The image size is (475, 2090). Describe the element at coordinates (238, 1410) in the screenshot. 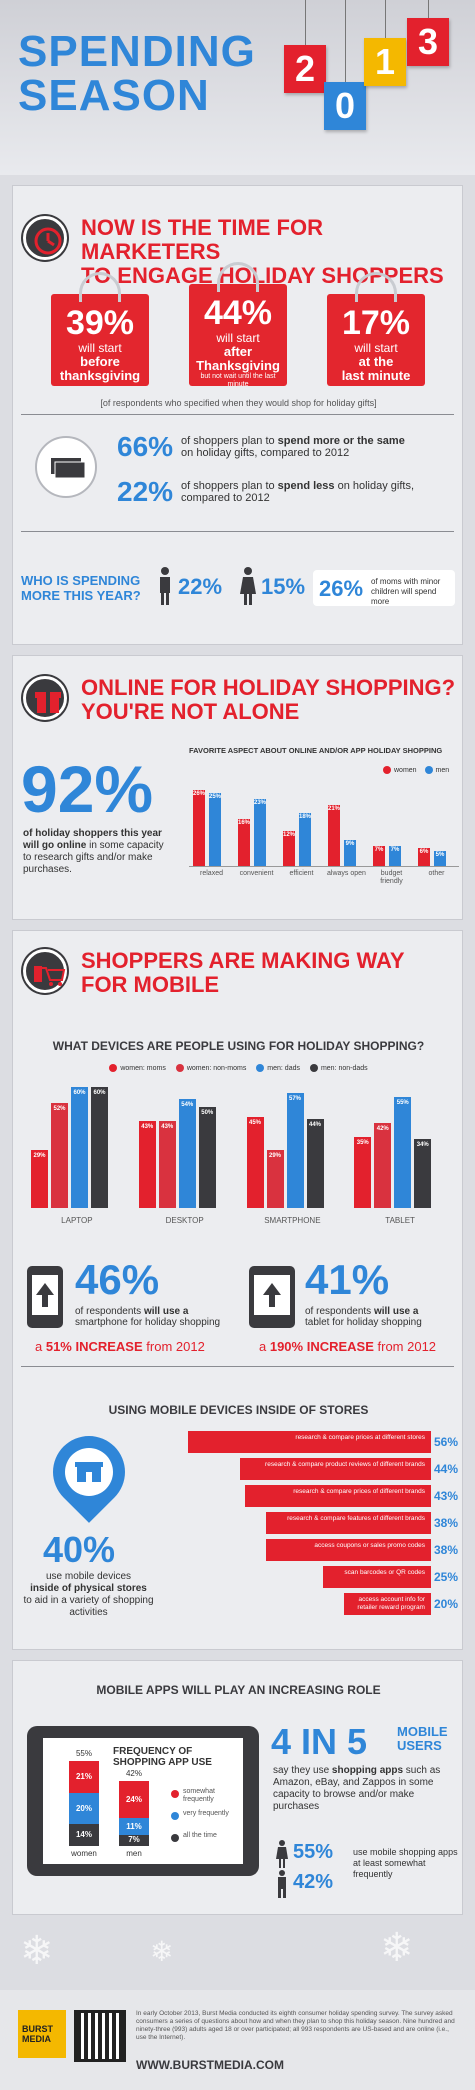

I see `stores-title: USING MOBILE DEVICES INSIDE OF STORES` at that location.